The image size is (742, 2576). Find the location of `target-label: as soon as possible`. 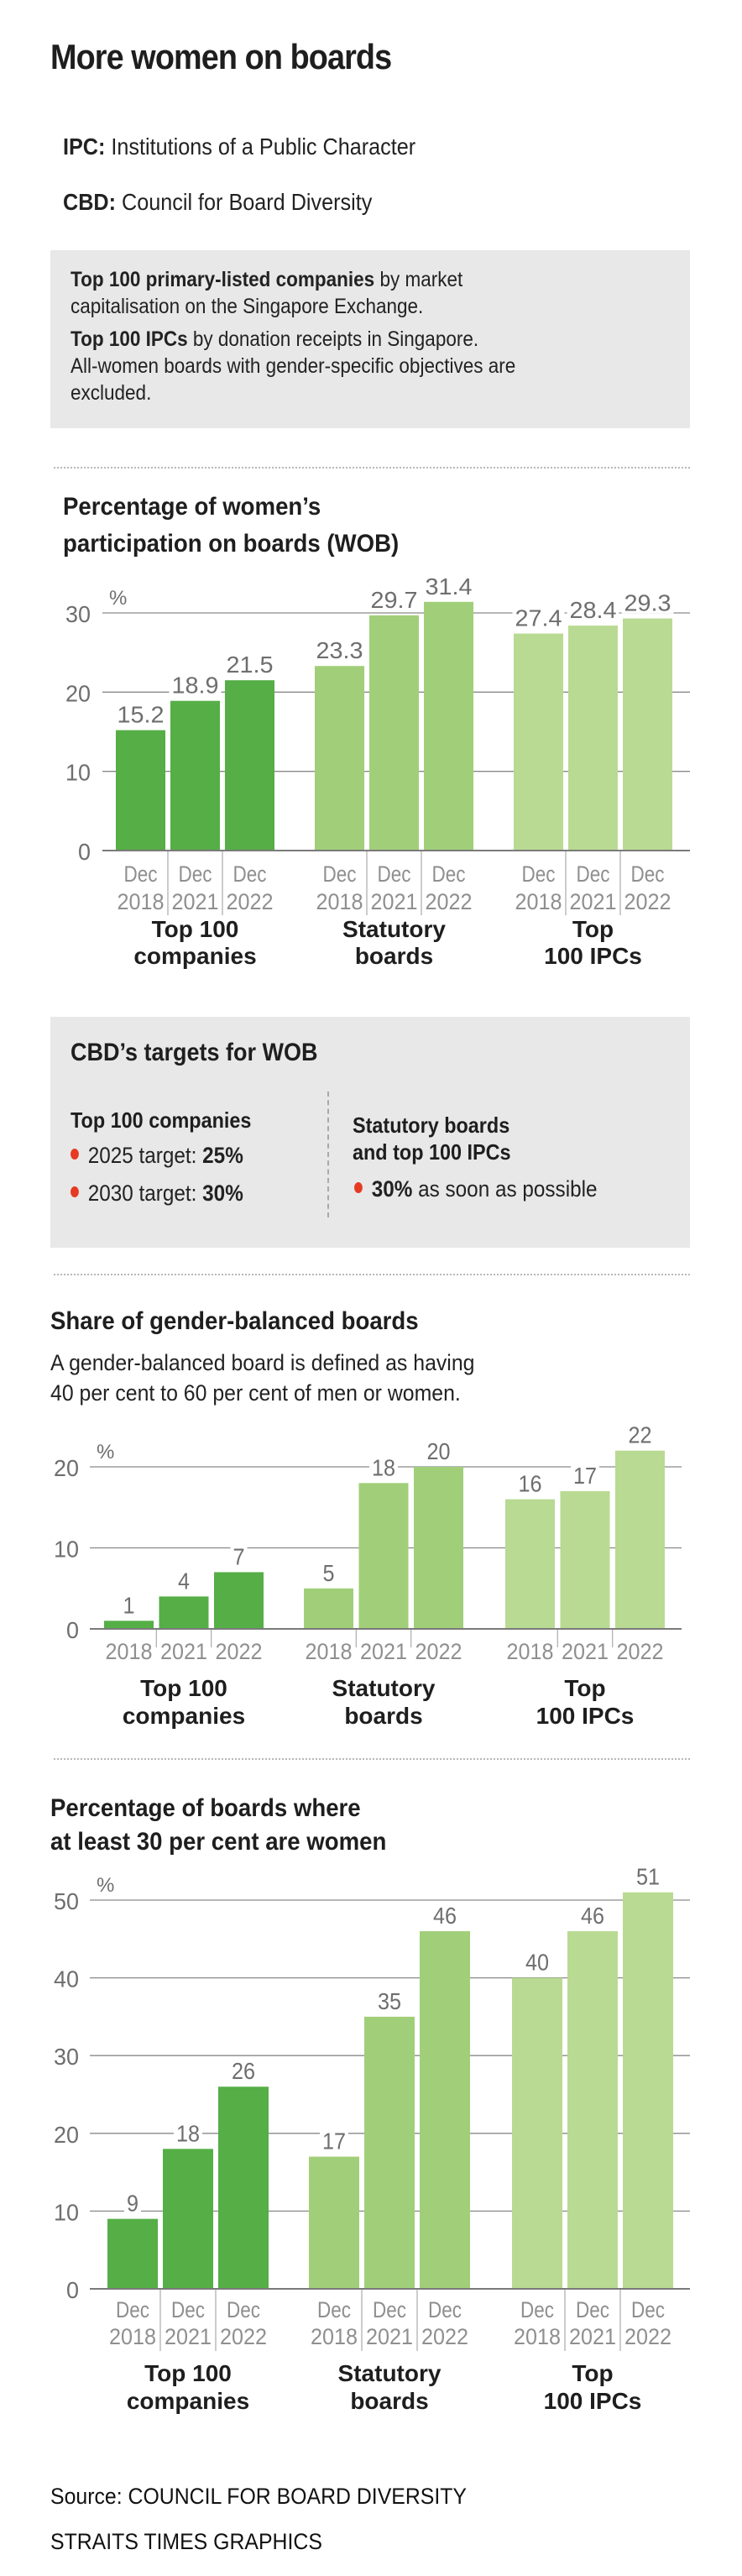

target-label: as soon as possible is located at coordinates (505, 1189).